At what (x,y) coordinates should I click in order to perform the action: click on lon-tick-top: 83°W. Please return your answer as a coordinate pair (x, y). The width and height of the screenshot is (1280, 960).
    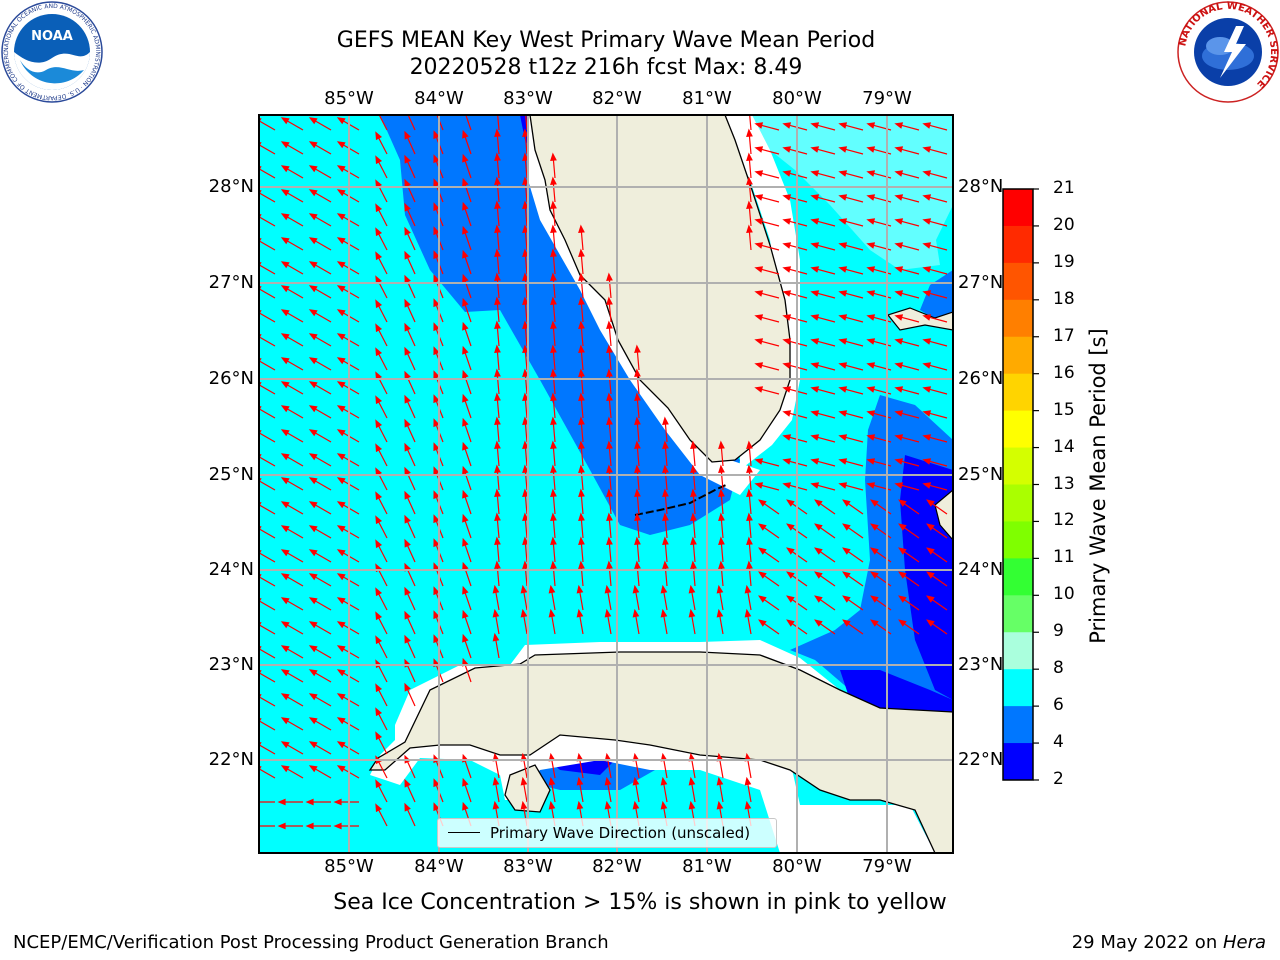
    Looking at the image, I should click on (528, 98).